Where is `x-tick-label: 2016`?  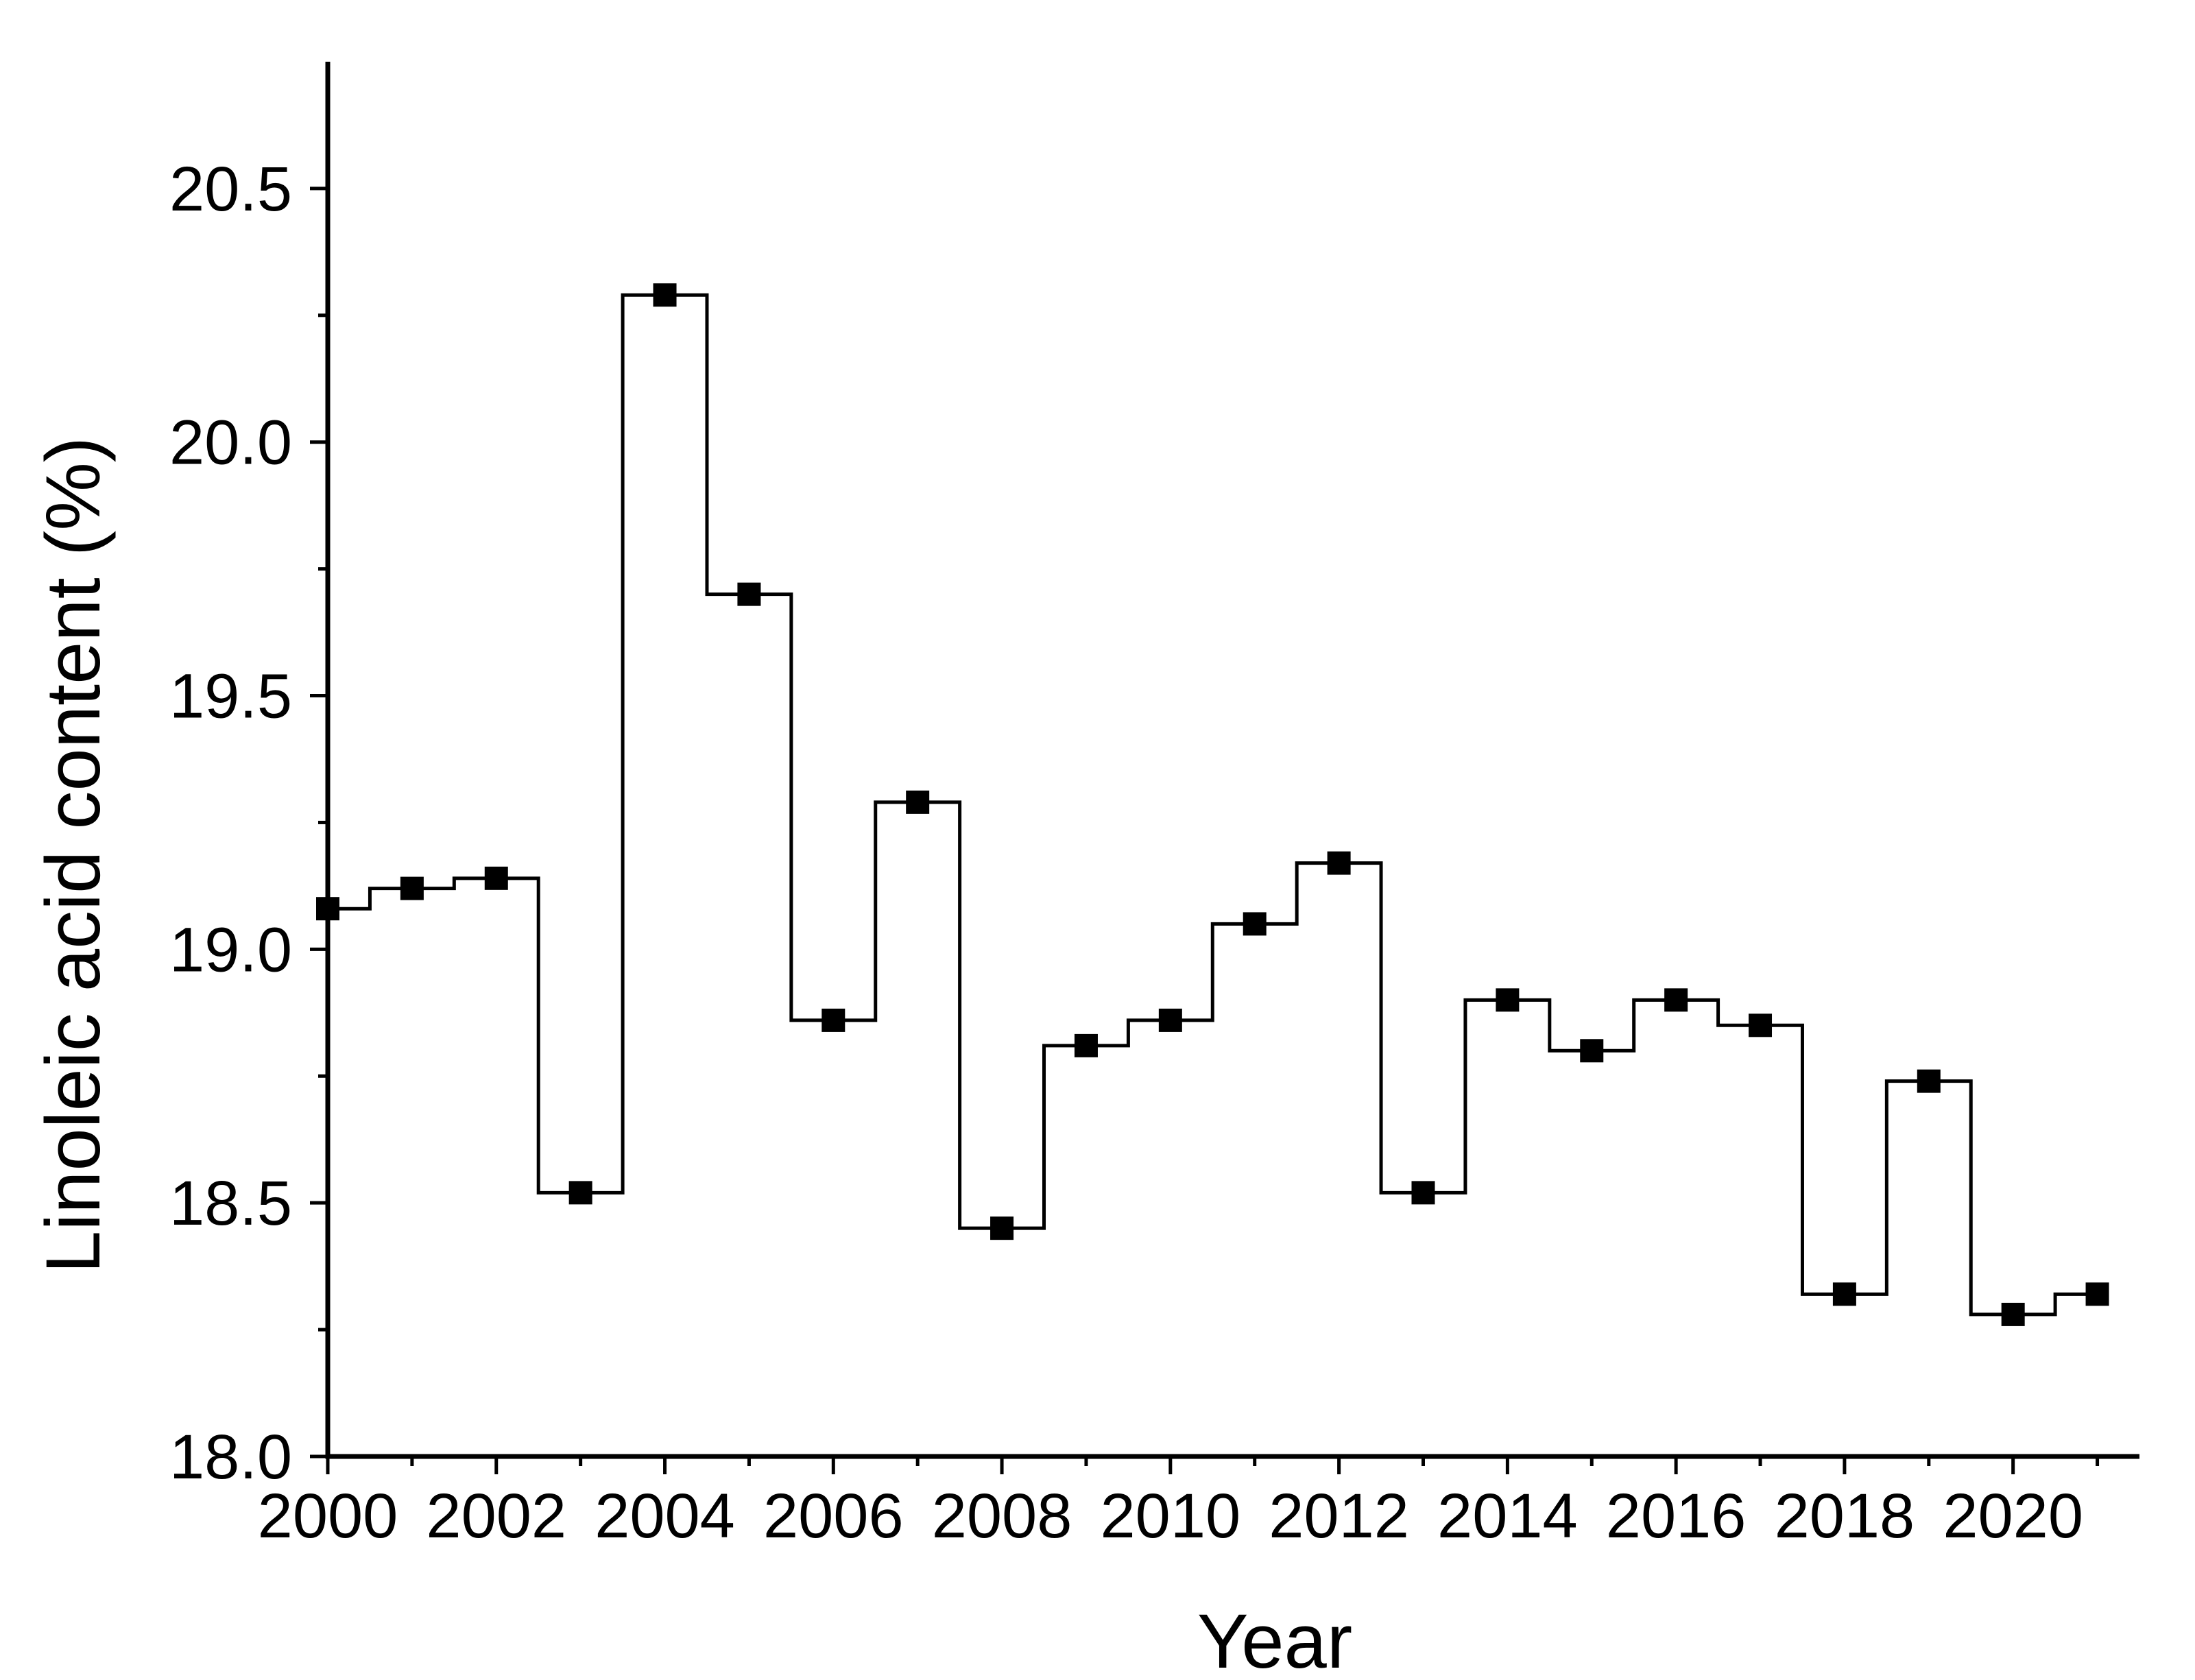 x-tick-label: 2016 is located at coordinates (1676, 1516).